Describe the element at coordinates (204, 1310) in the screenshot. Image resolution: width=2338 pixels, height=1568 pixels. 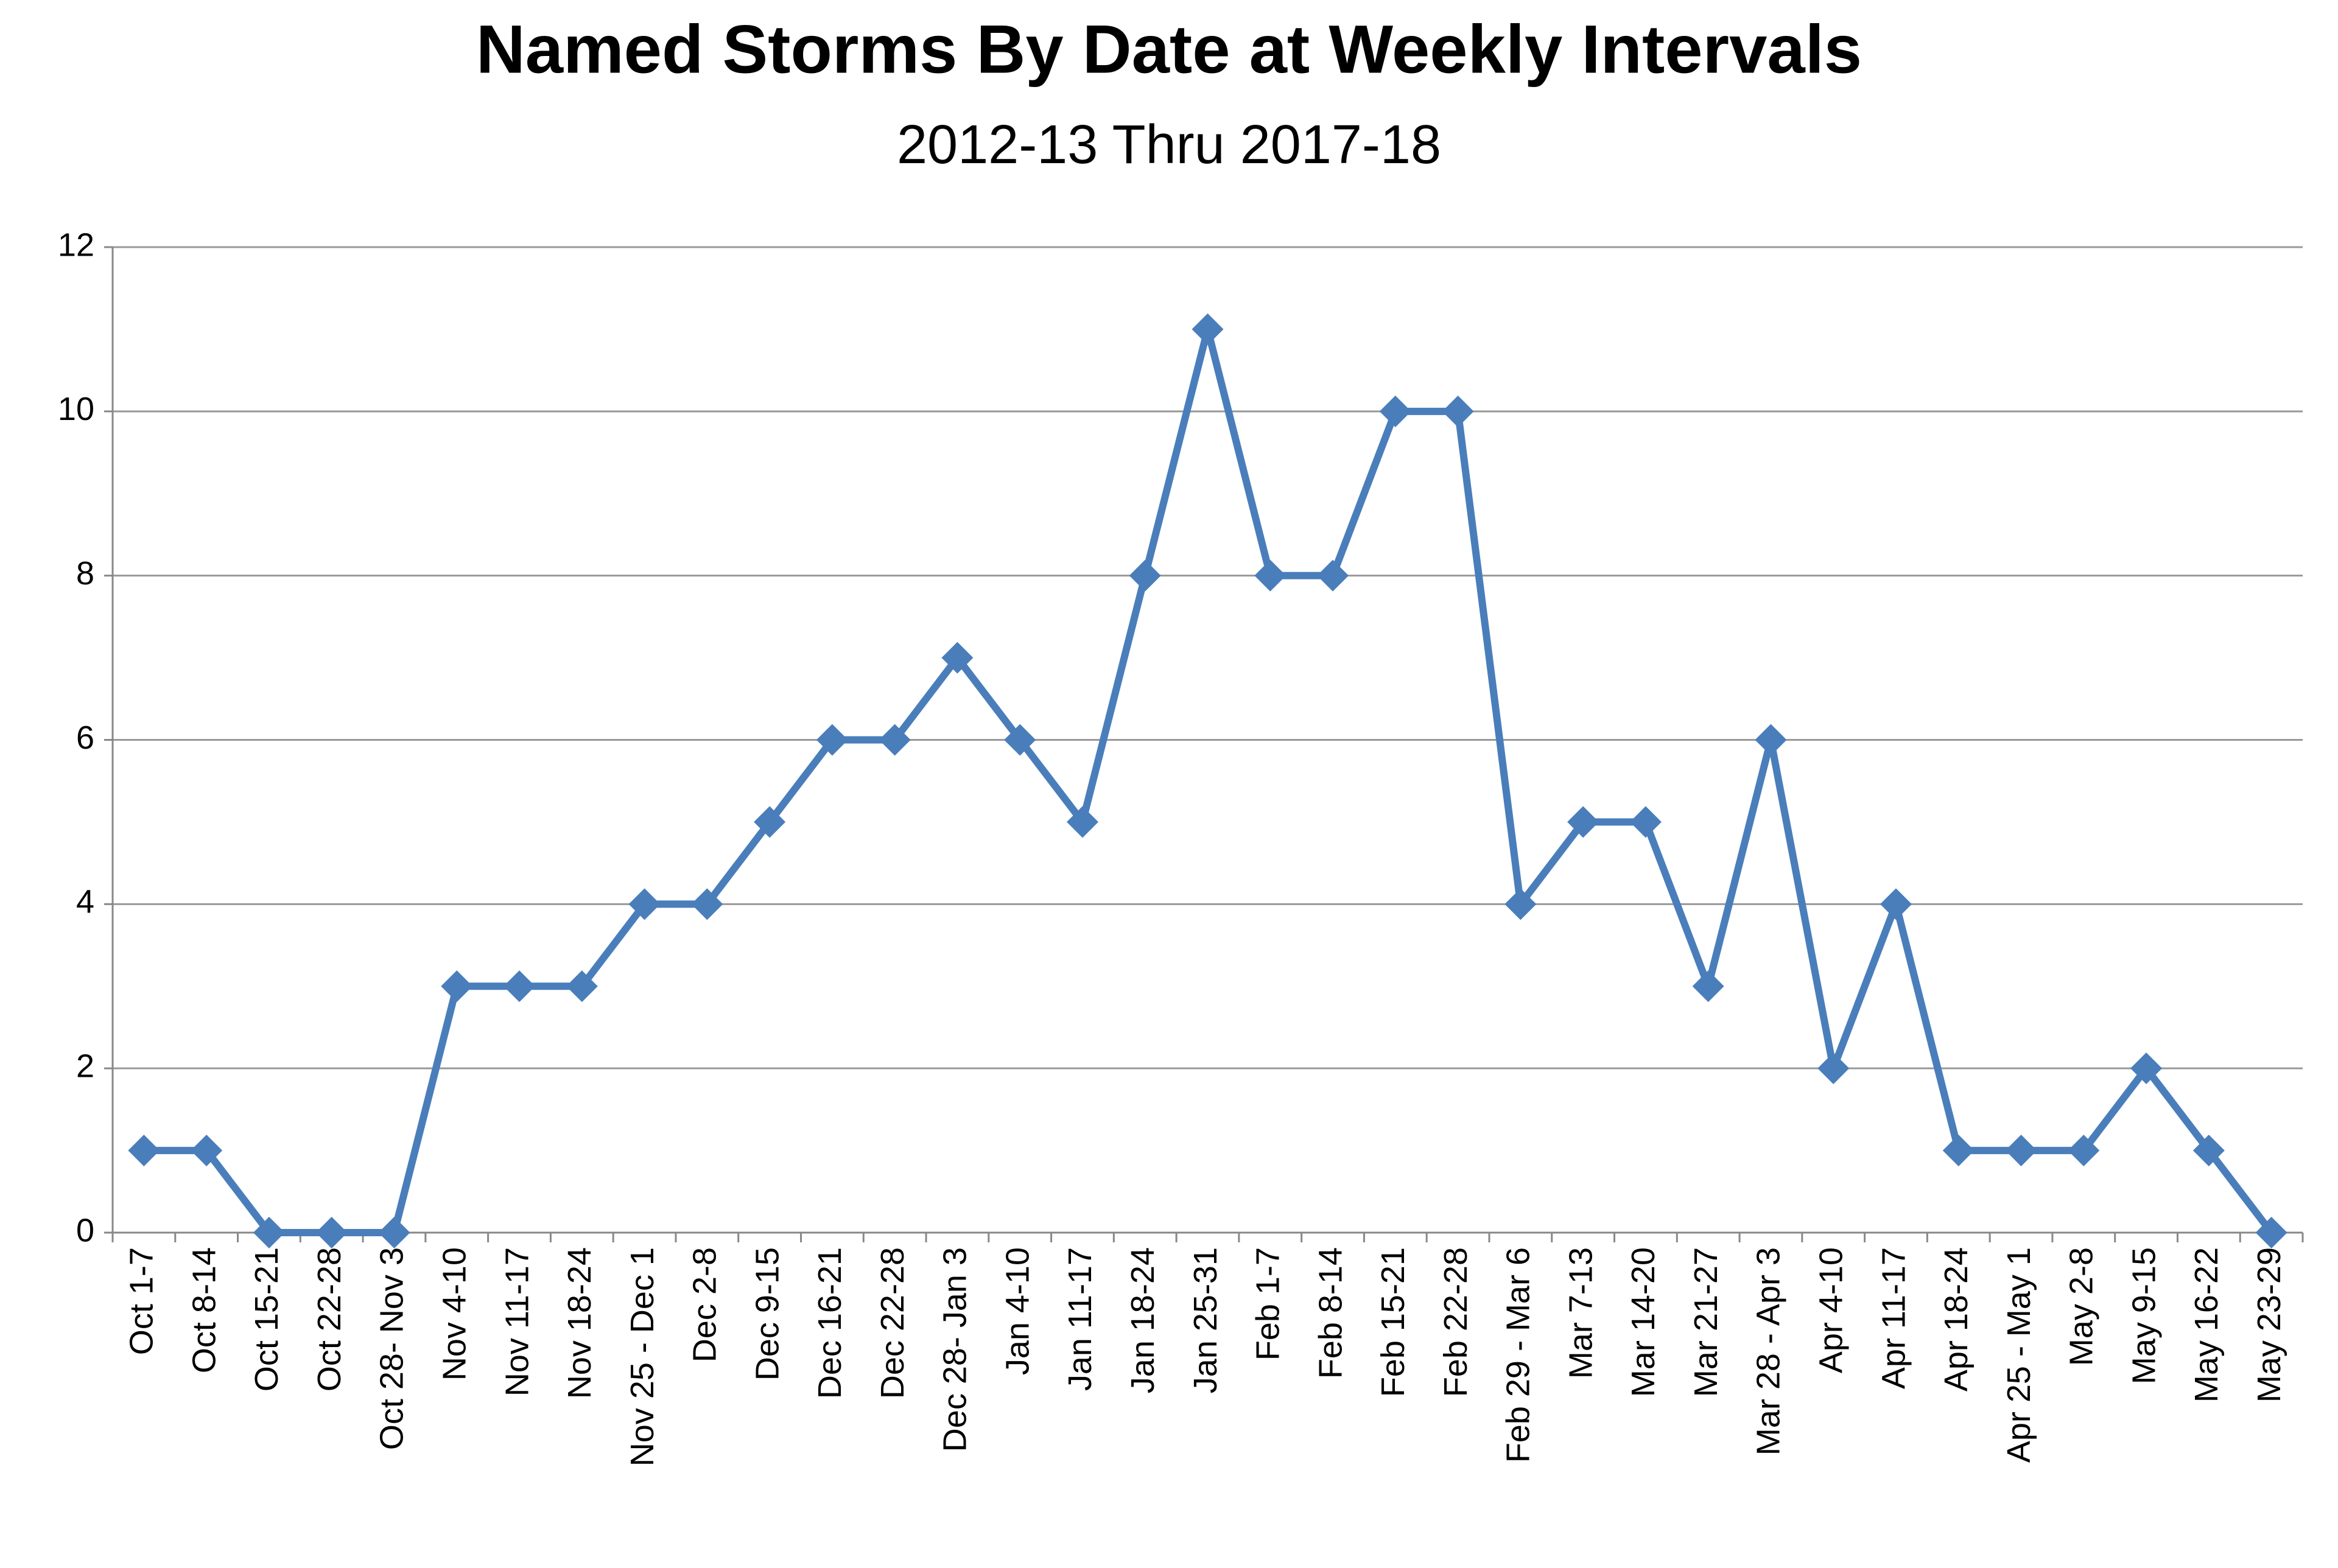
I see `x-tick-label: Oct 8-14` at that location.